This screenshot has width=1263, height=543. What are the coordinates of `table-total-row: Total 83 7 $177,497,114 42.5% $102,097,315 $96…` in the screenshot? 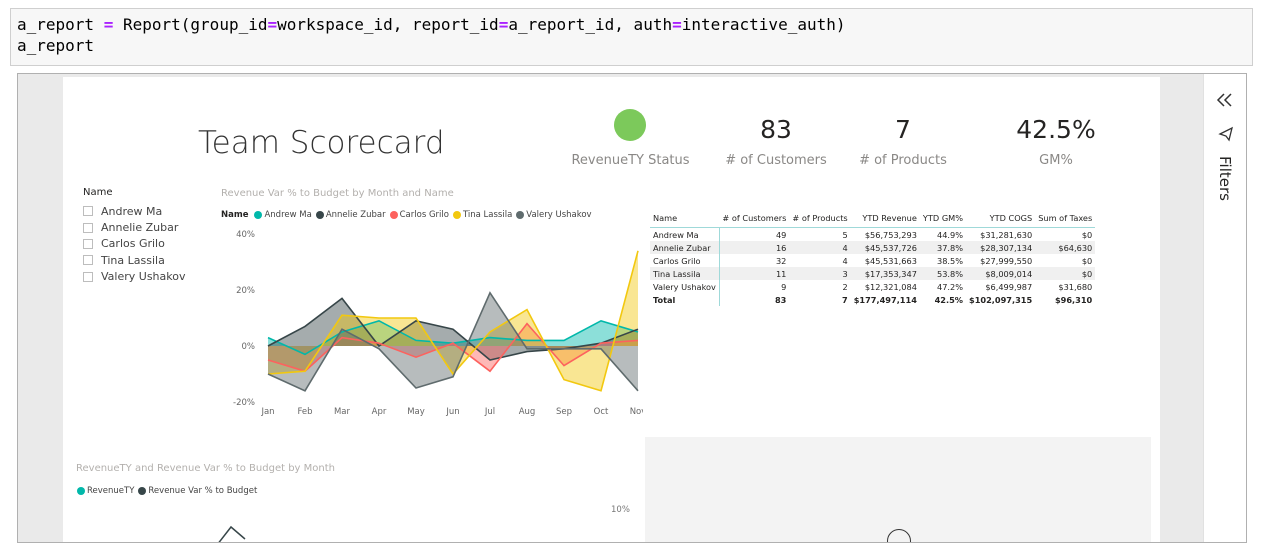 It's located at (872, 299).